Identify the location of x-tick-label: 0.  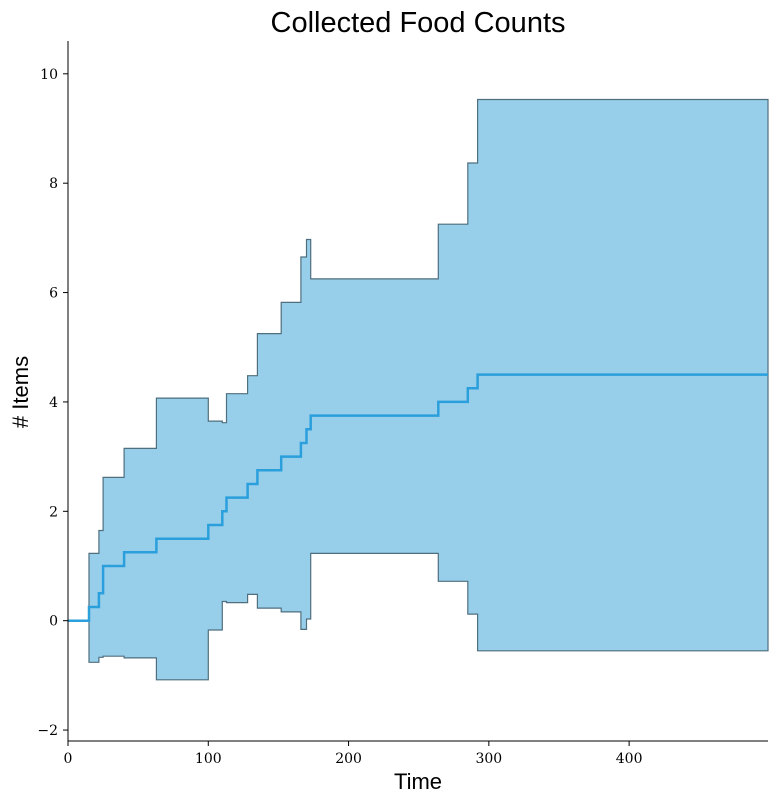
(68, 759).